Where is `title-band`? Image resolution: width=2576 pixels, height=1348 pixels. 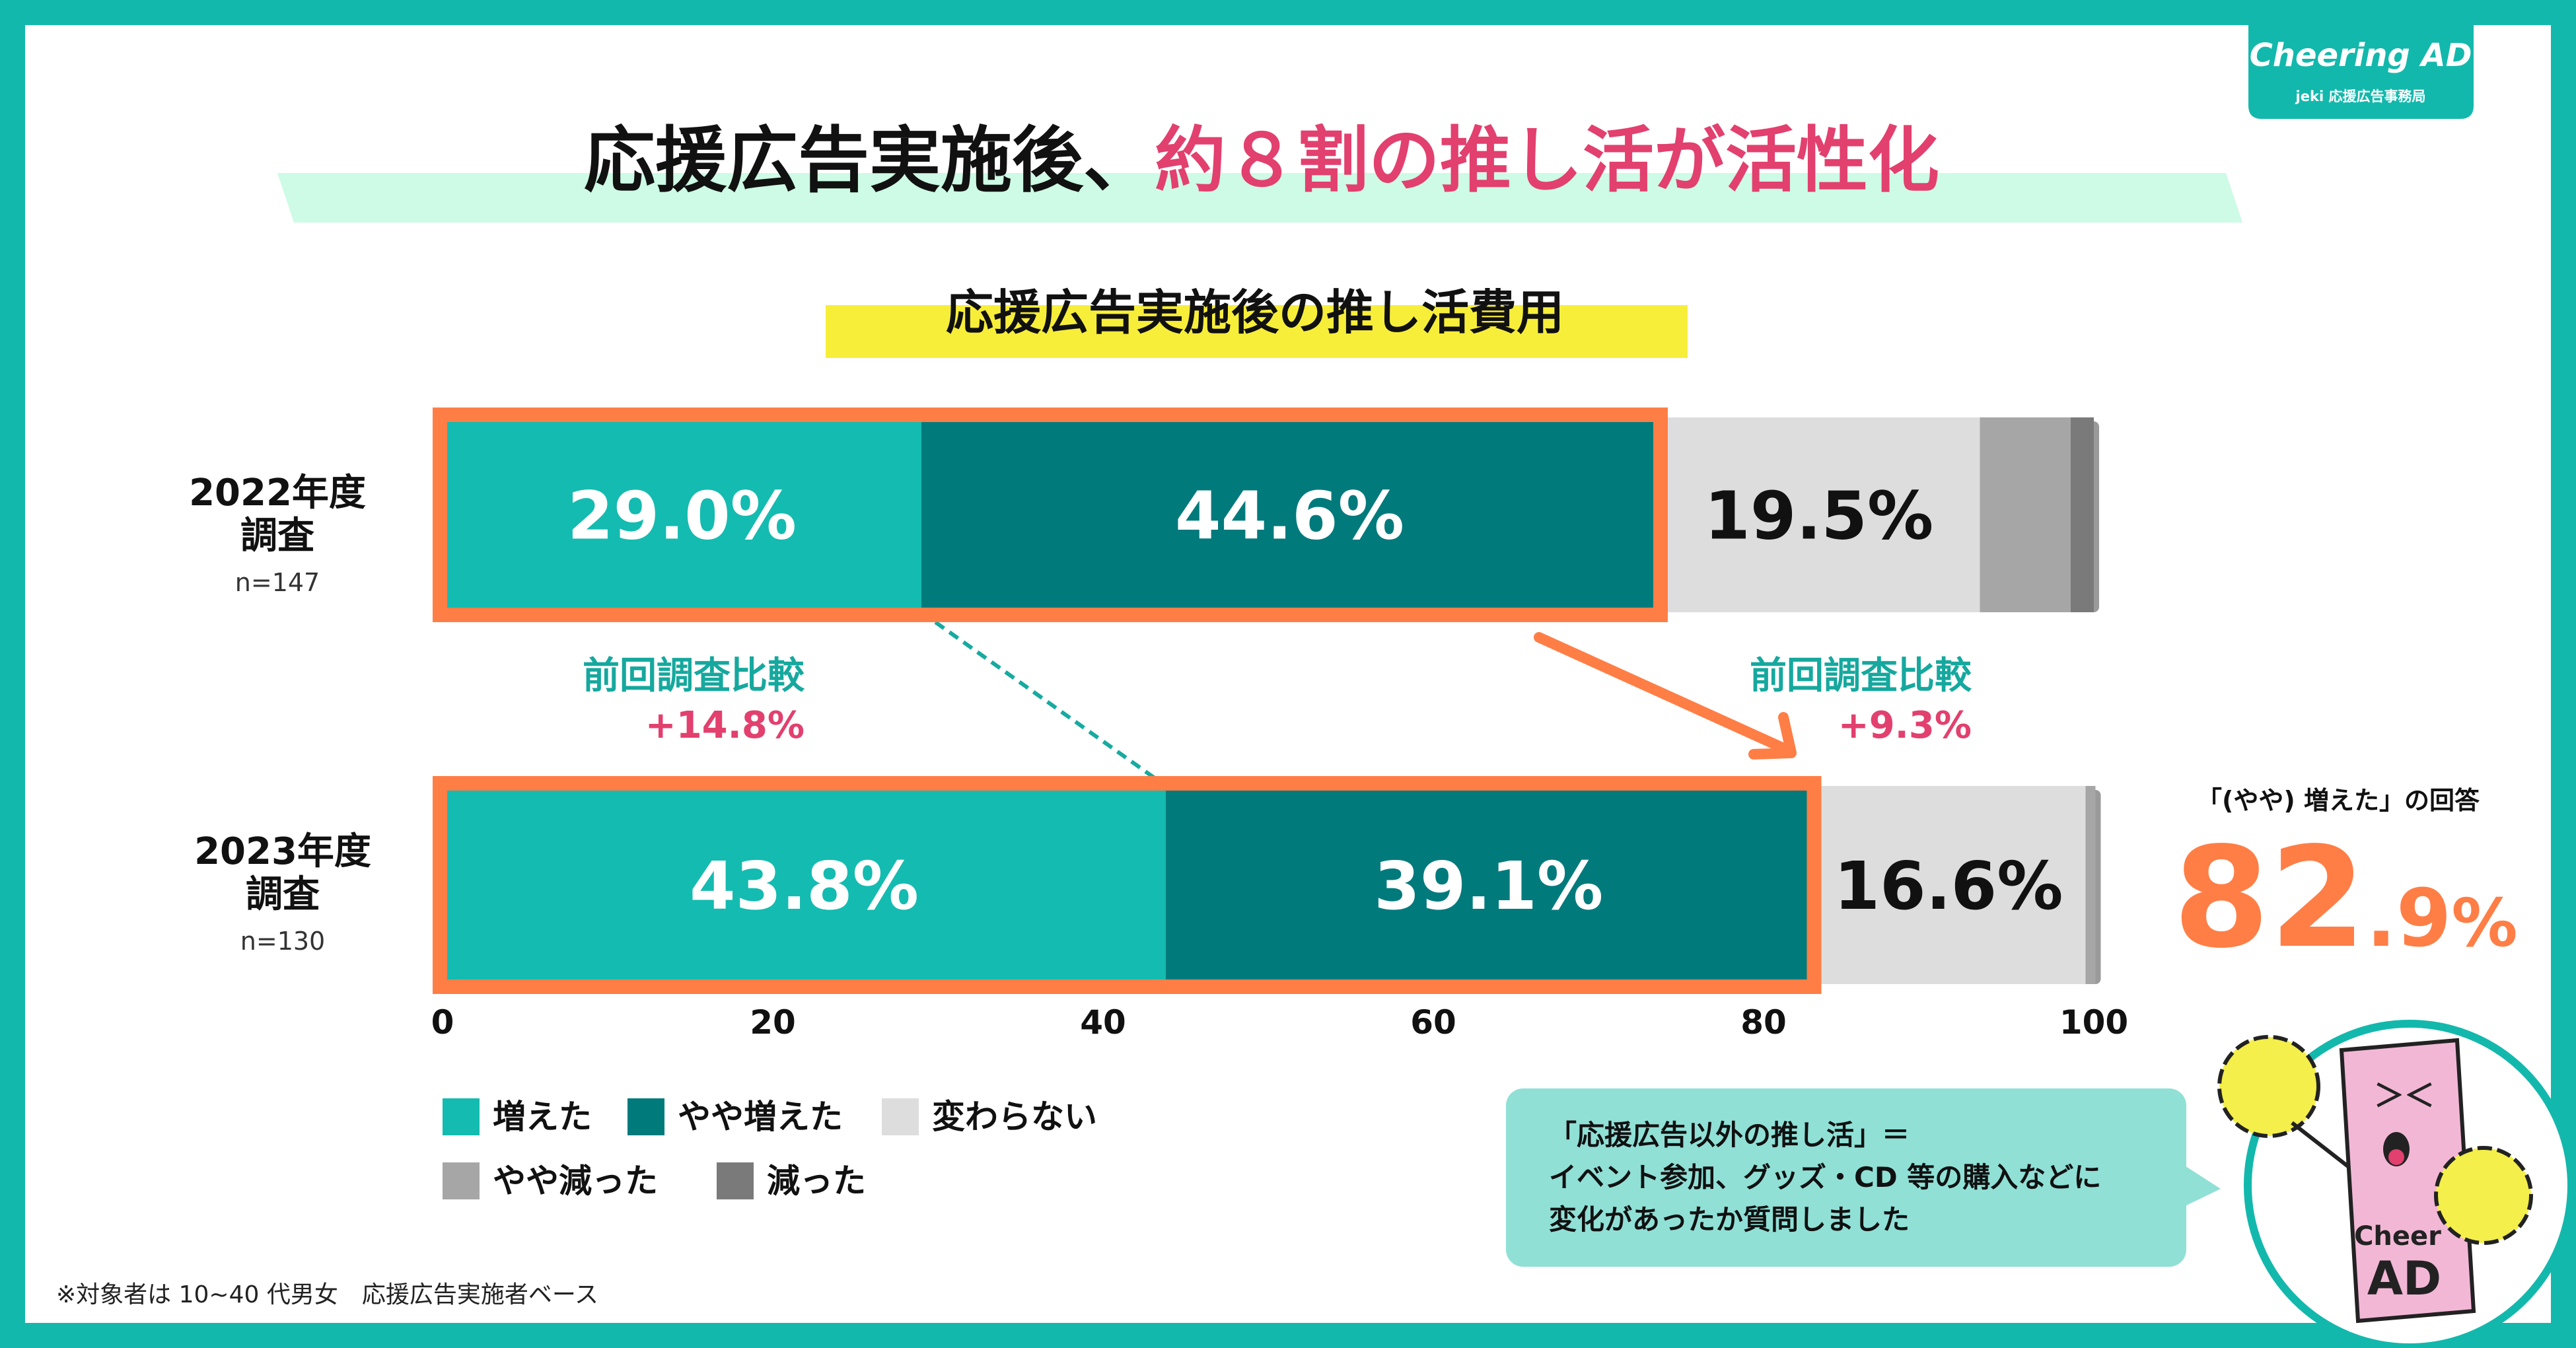
title-band is located at coordinates (1259, 198).